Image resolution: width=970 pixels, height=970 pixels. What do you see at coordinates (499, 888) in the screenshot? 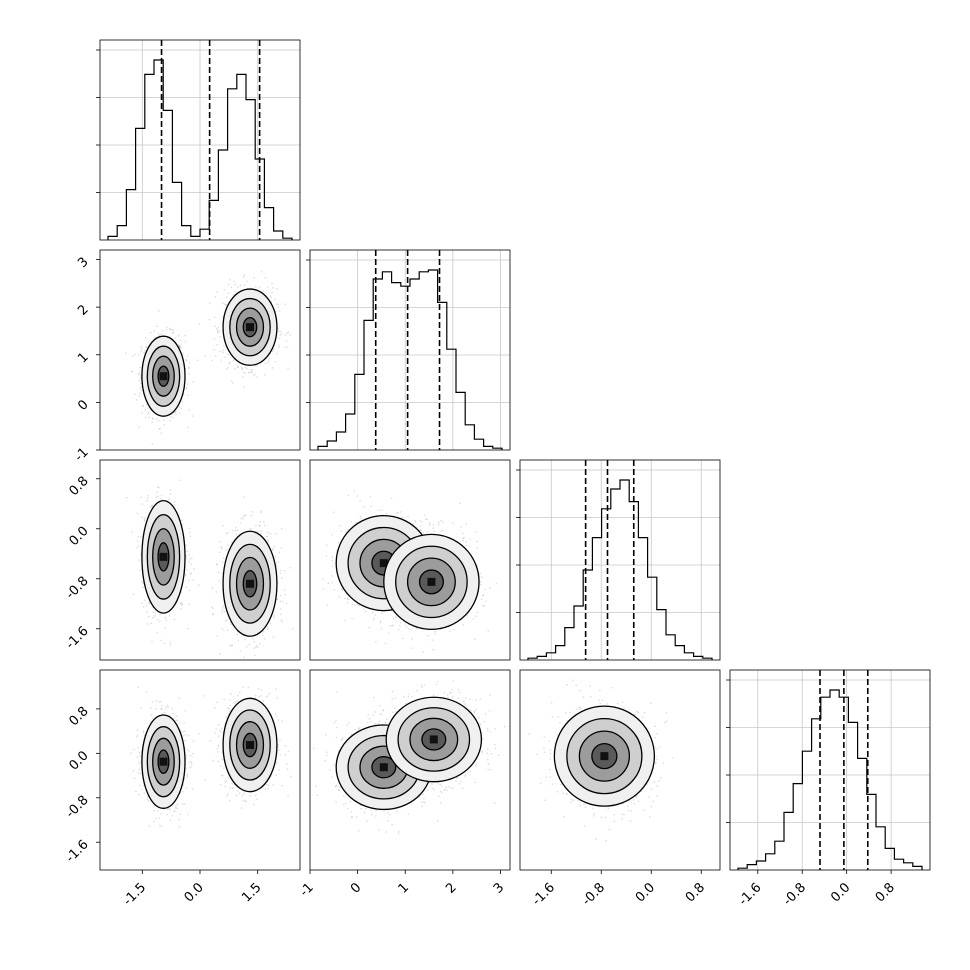
I see `bottom-tick-label-1-4: 3` at bounding box center [499, 888].